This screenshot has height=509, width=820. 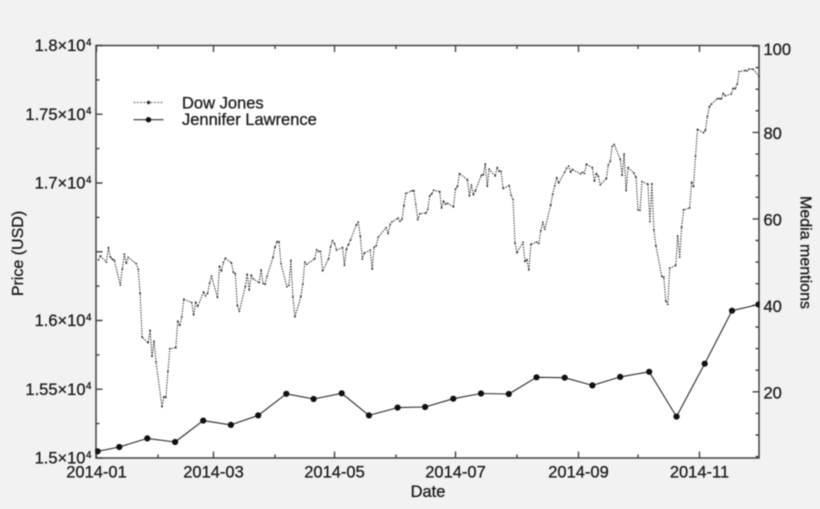 What do you see at coordinates (805, 252) in the screenshot?
I see `svg-text: Media mentions` at bounding box center [805, 252].